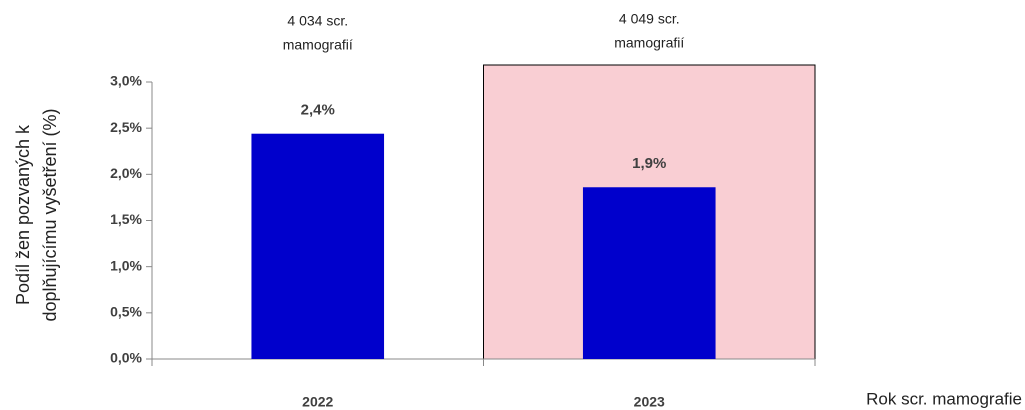 The image size is (1025, 410). I want to click on data-label: 1,9%, so click(649, 163).